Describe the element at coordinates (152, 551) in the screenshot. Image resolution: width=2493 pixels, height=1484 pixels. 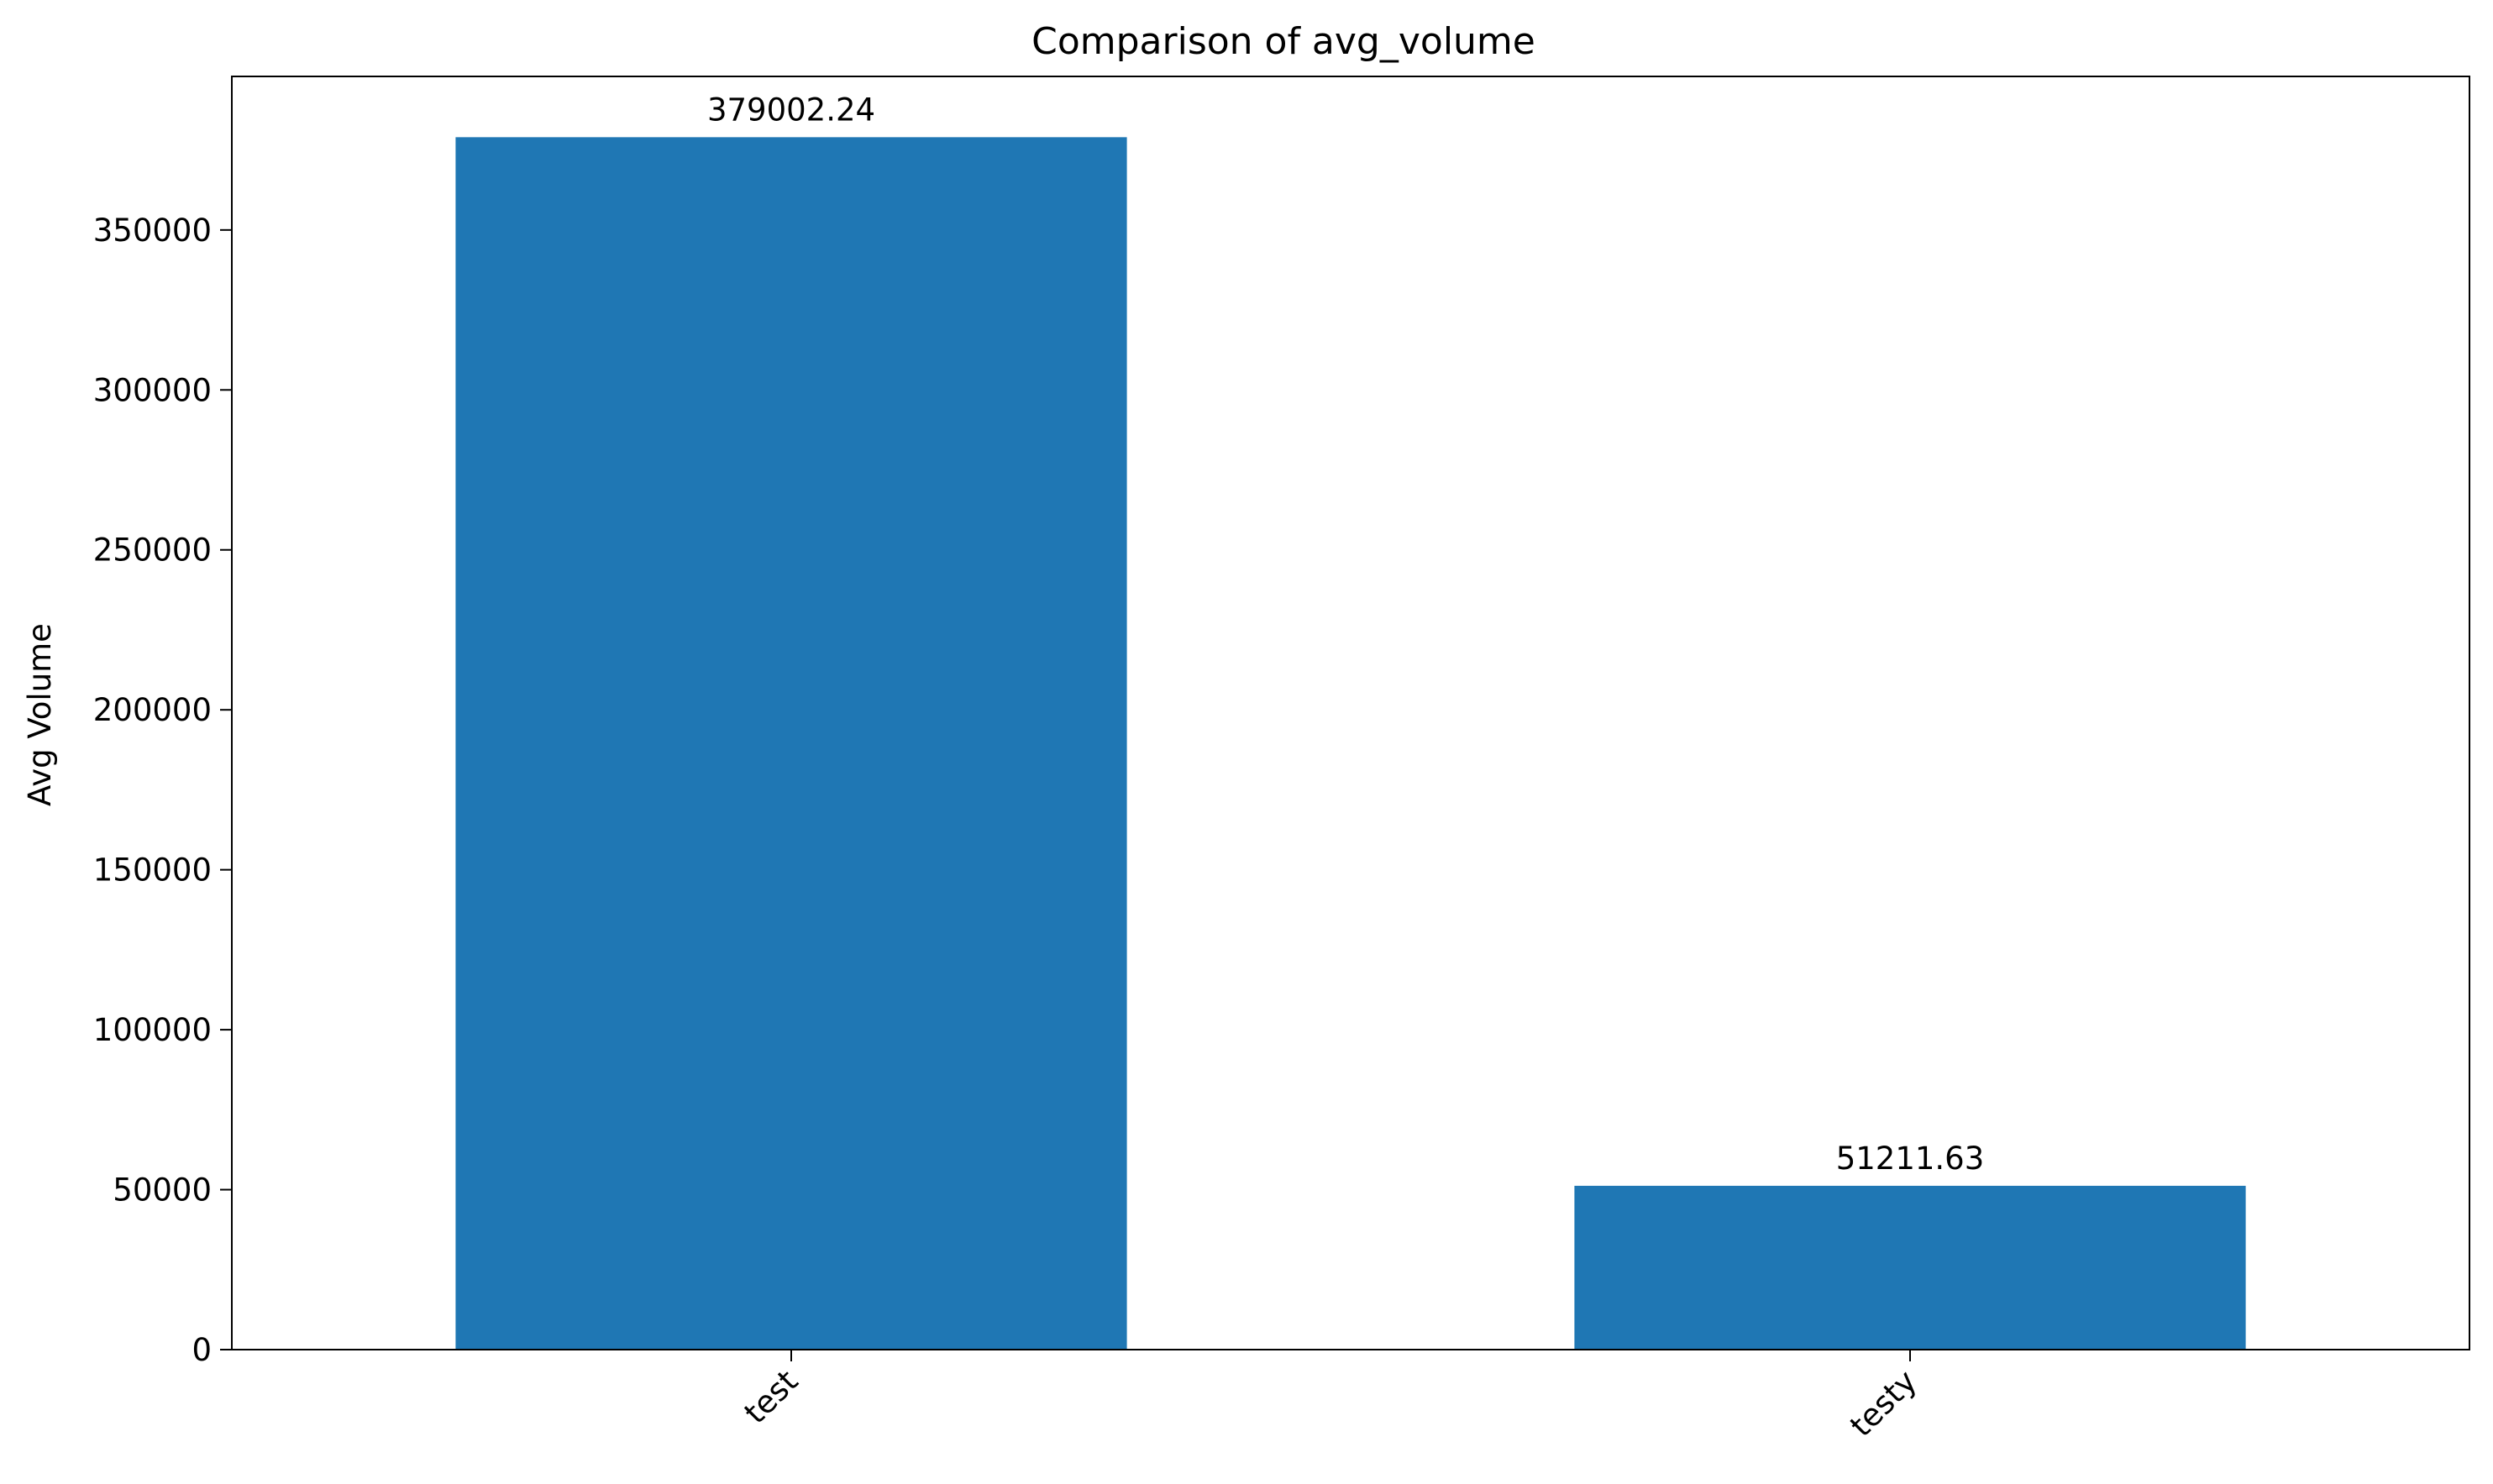
I see `y-tick-label-250000: 250000` at that location.